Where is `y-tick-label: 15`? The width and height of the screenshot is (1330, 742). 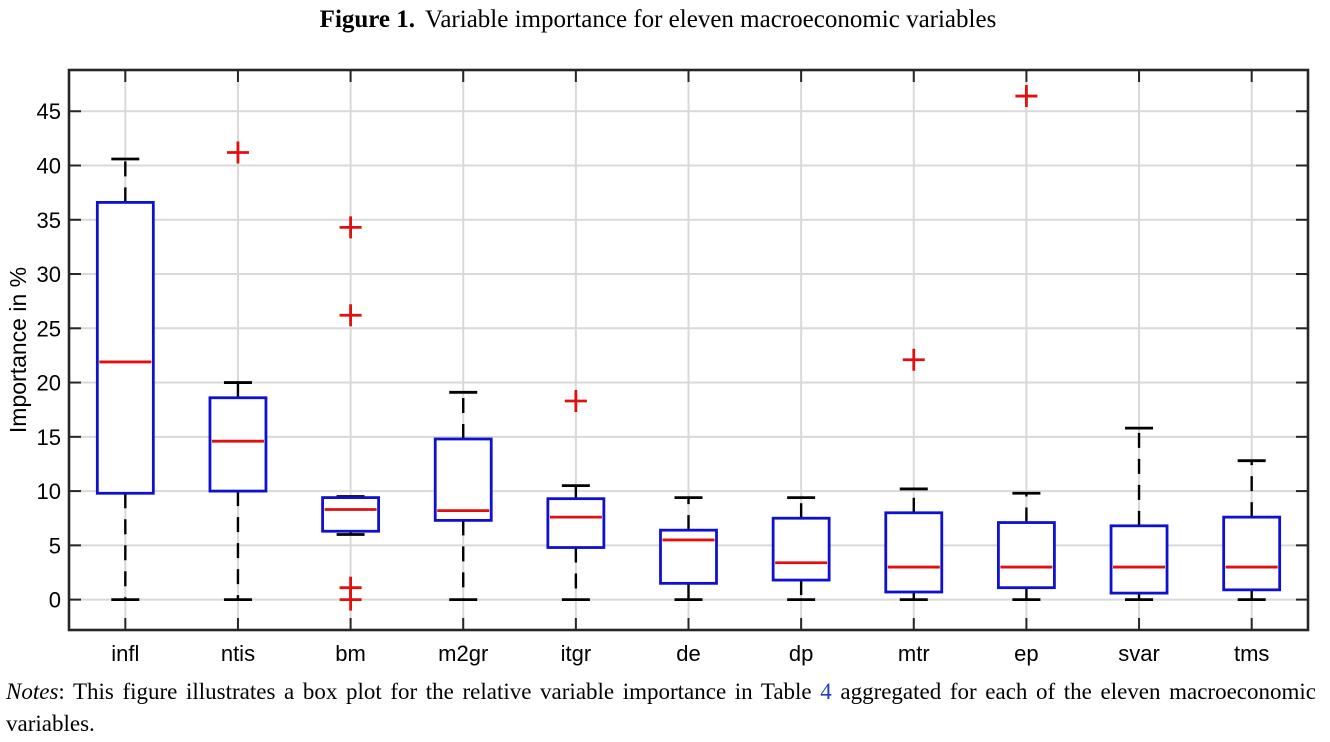 y-tick-label: 15 is located at coordinates (49, 437).